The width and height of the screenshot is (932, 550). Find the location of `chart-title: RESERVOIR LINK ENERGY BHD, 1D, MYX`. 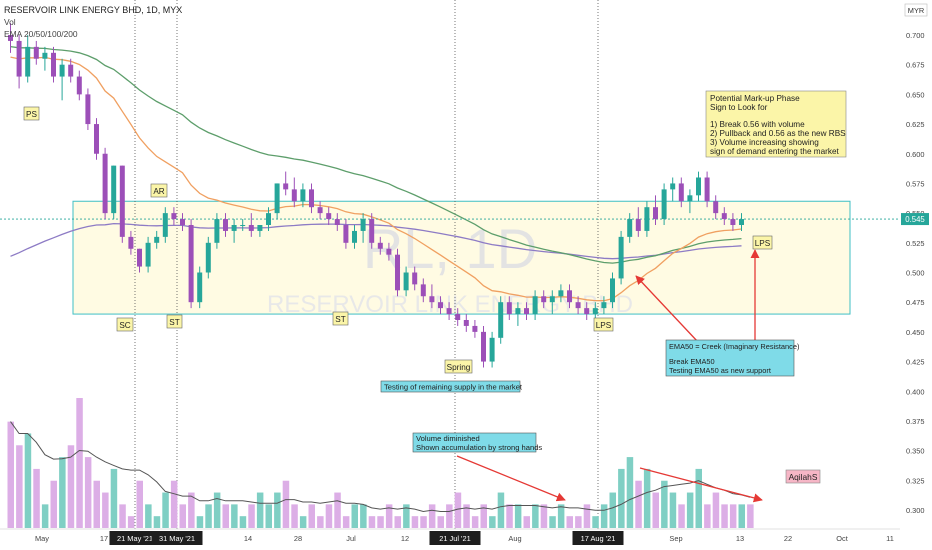

chart-title: RESERVOIR LINK ENERGY BHD, 1D, MYX is located at coordinates (93, 10).